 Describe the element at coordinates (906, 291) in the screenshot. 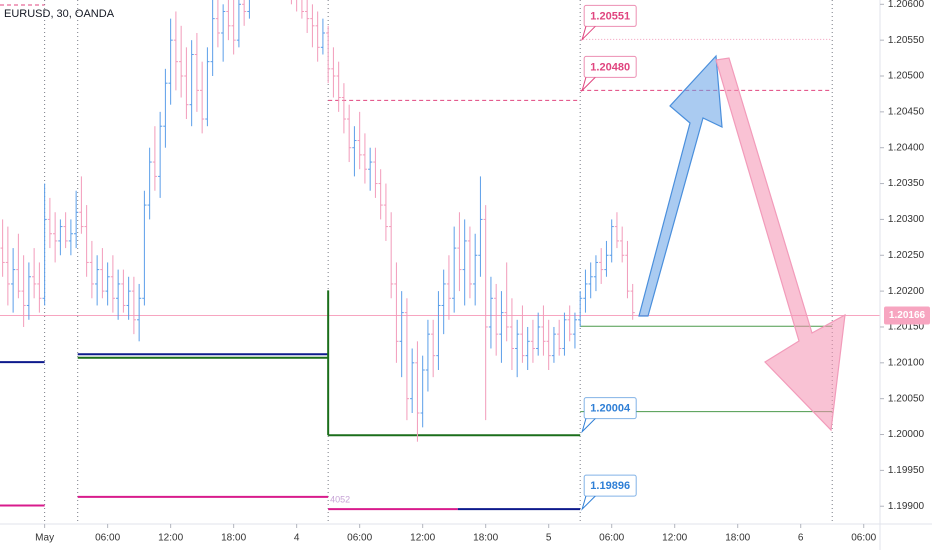

I see `y-tick-label: 1.20200` at that location.